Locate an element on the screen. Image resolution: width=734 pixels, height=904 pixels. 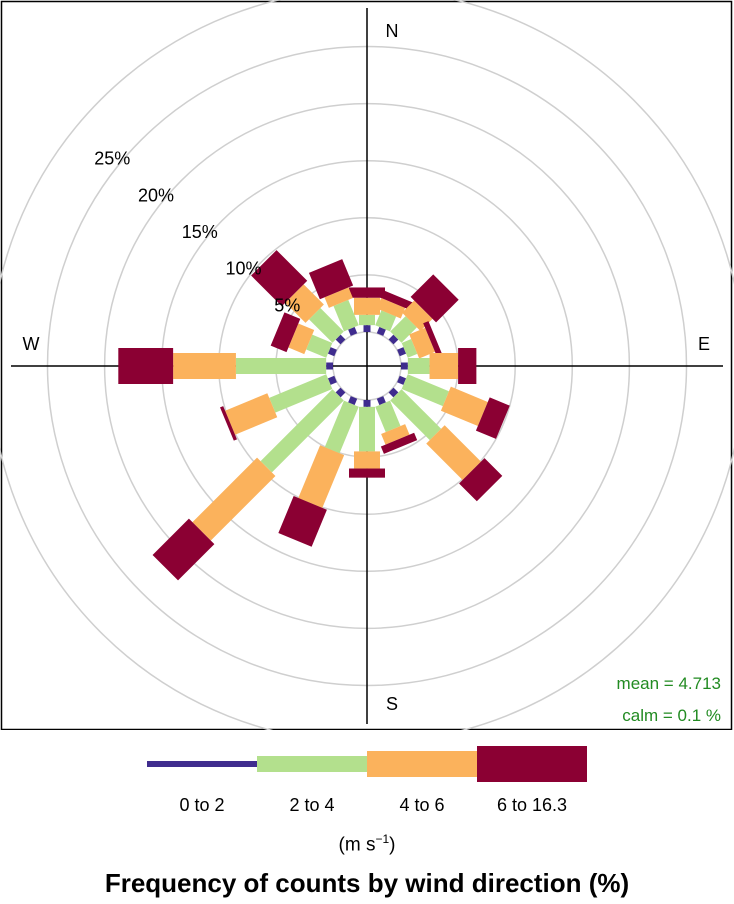
speed-legend: 0 to 2 2 to 4 4 to 6 6 to 16.3 is located at coordinates (367, 780).